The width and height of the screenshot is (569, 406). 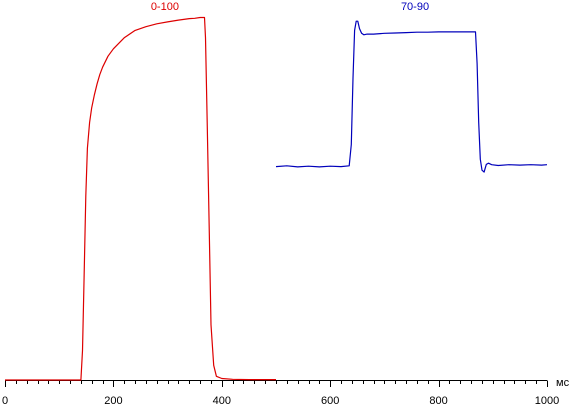 What do you see at coordinates (280, 400) in the screenshot?
I see `x-axis-tick-labels: 0 200 400 600 800 1000` at bounding box center [280, 400].